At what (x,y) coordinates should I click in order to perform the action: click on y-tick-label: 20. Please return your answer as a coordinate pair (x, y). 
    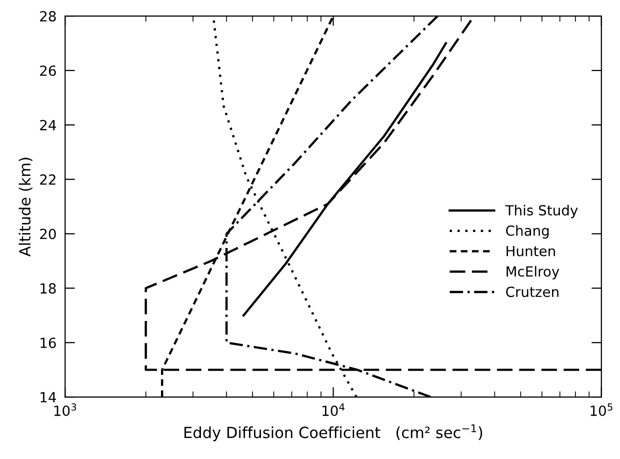
    Looking at the image, I should click on (48, 234).